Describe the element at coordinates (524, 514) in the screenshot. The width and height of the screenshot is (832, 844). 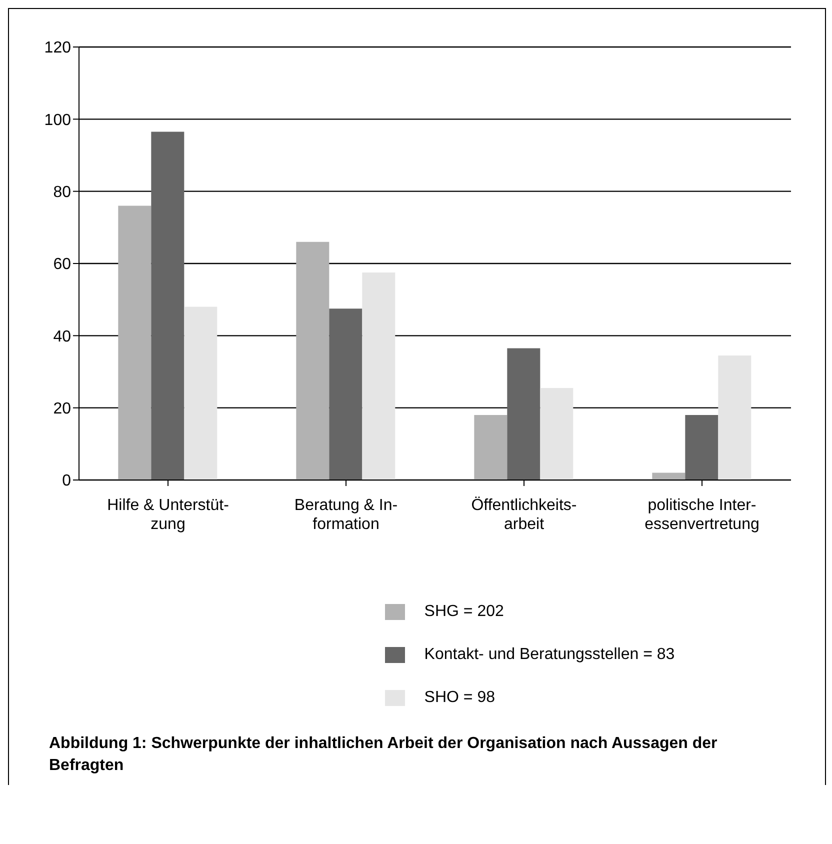
I see `x-tick-label: Öffentlichkeits- arbeit` at that location.